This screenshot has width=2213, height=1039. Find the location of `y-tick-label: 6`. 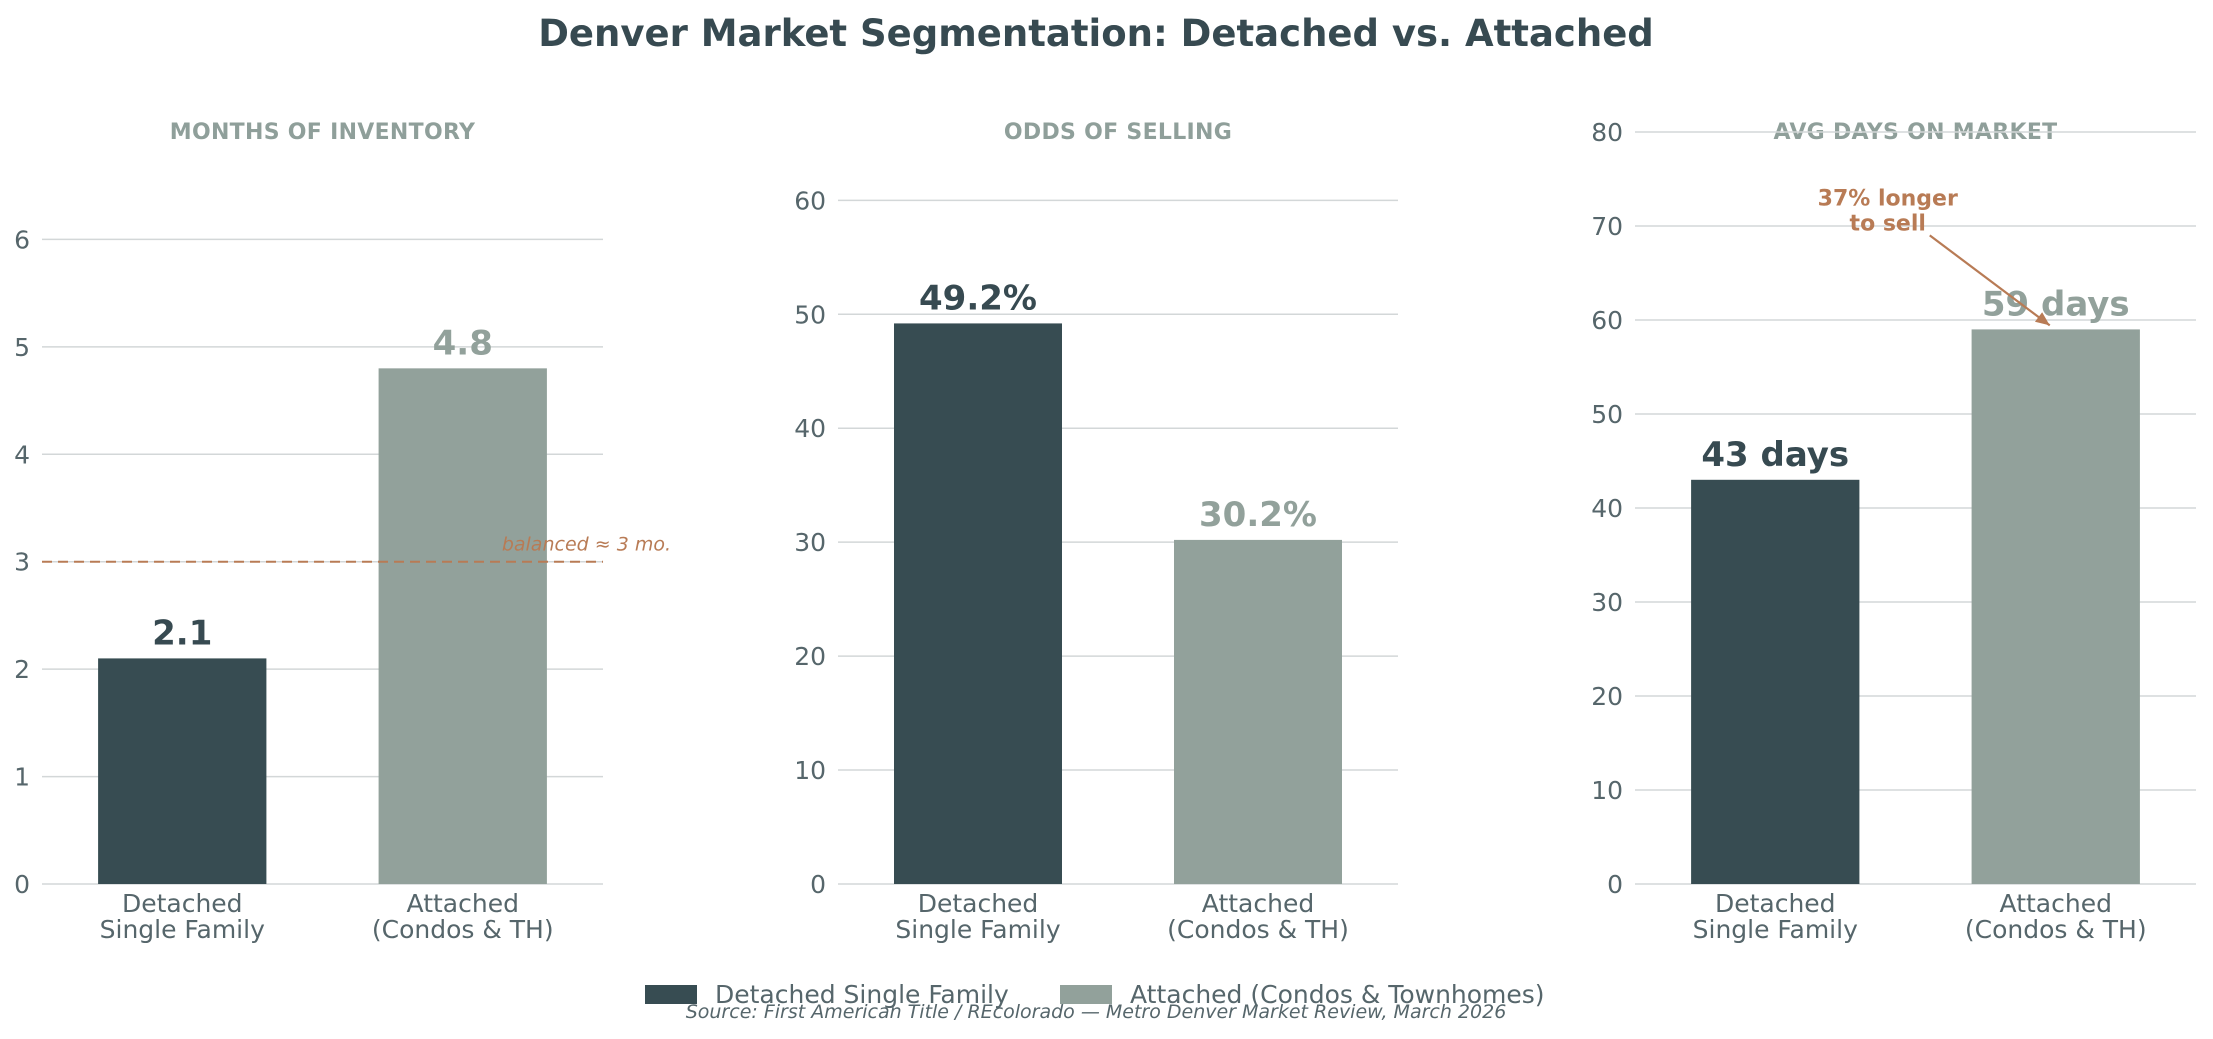

y-tick-label: 6 is located at coordinates (22, 239).